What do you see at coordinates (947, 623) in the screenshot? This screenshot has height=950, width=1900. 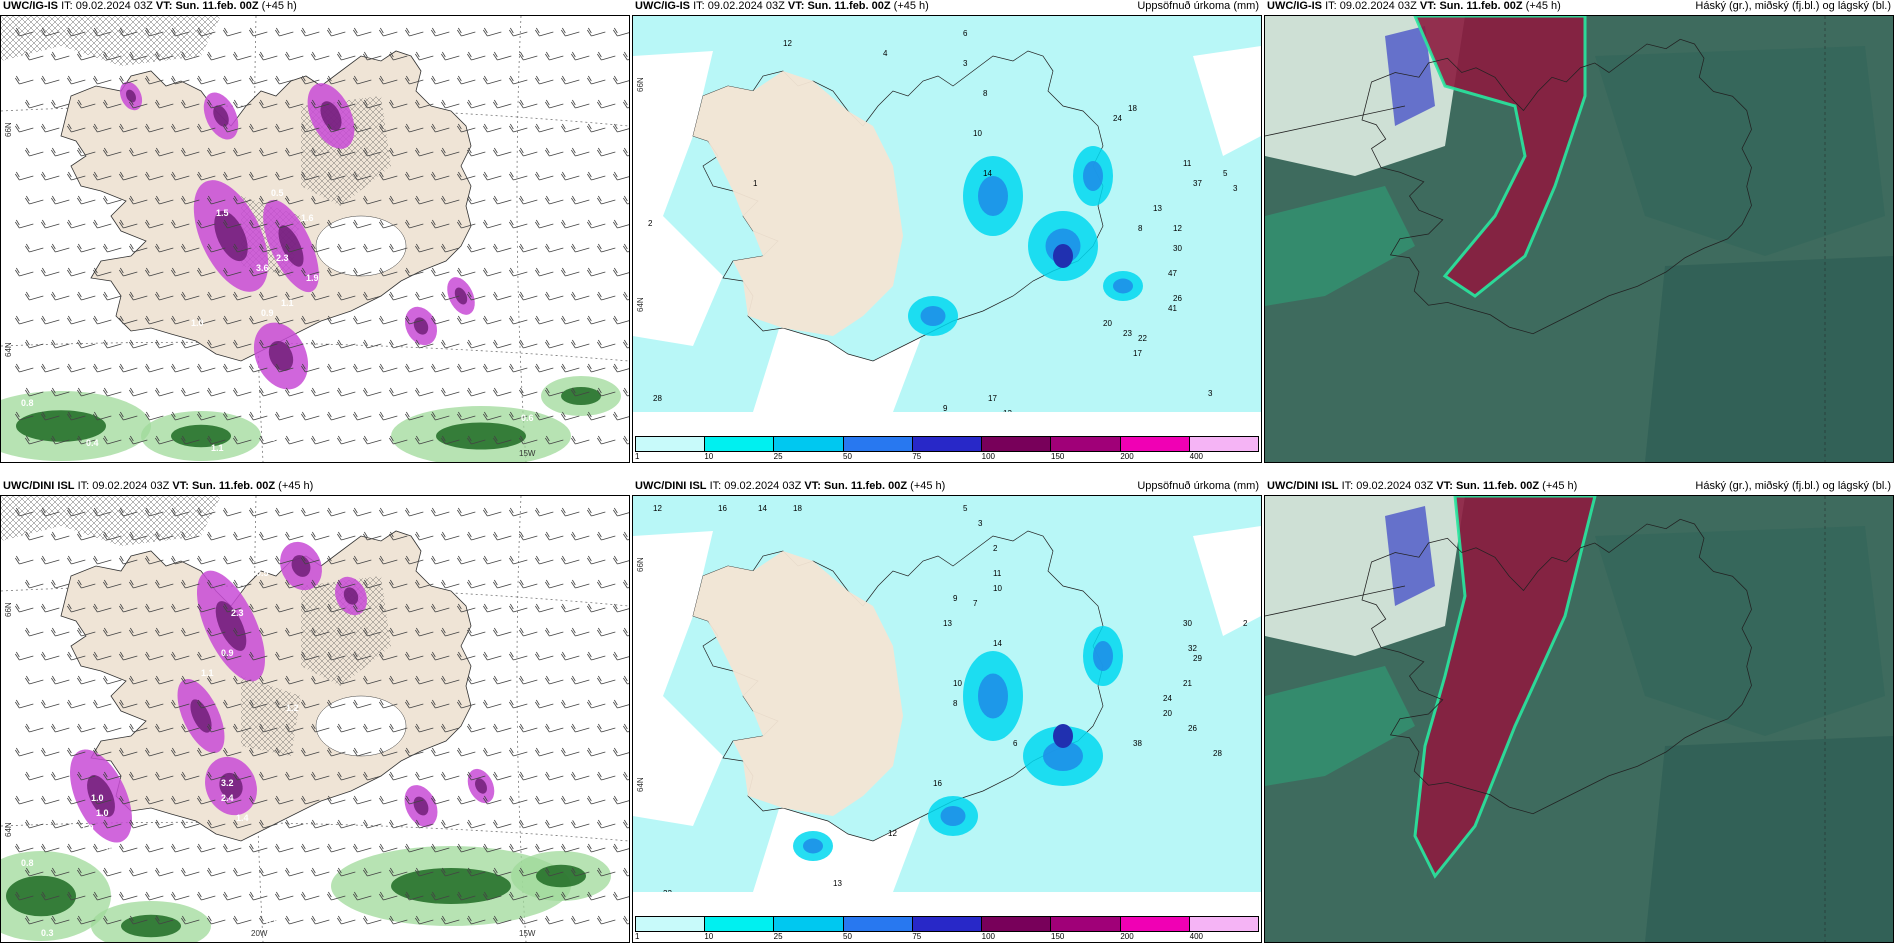 I see `precip-value-label: 13` at bounding box center [947, 623].